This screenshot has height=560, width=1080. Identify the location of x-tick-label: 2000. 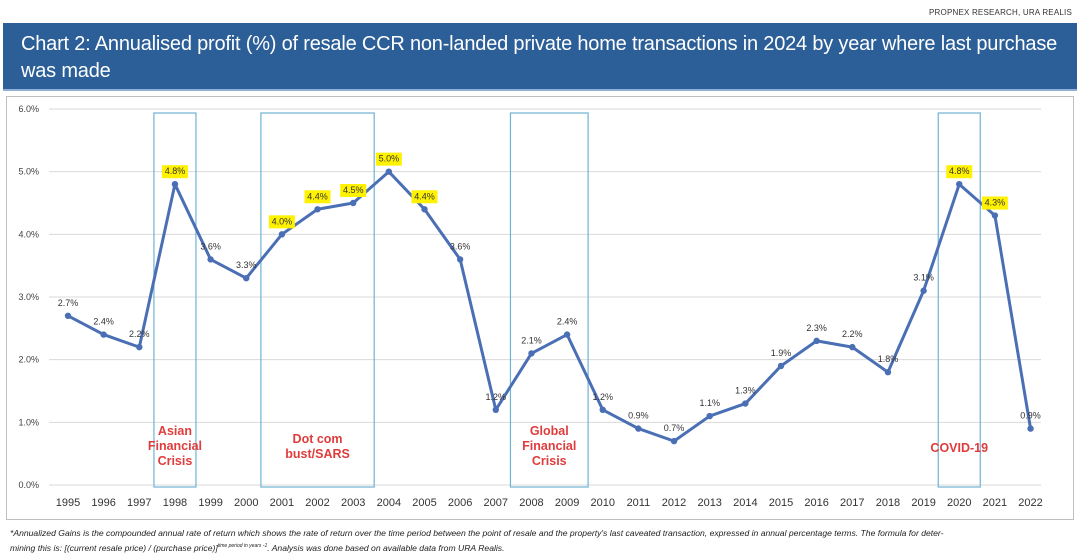
(246, 503).